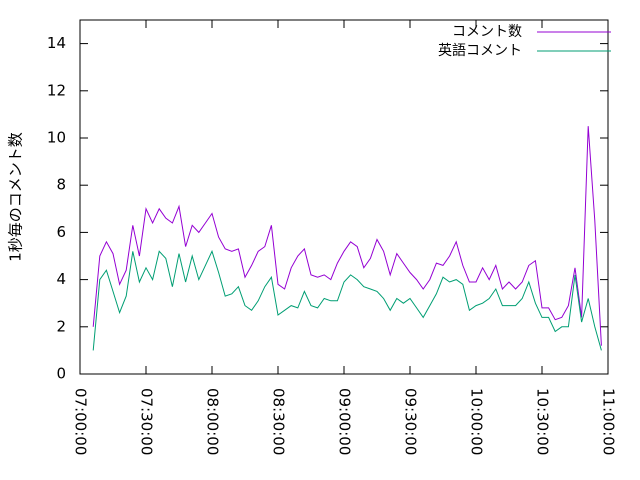 This screenshot has height=480, width=640. What do you see at coordinates (61, 185) in the screenshot?
I see `y-tick-label: 8` at bounding box center [61, 185].